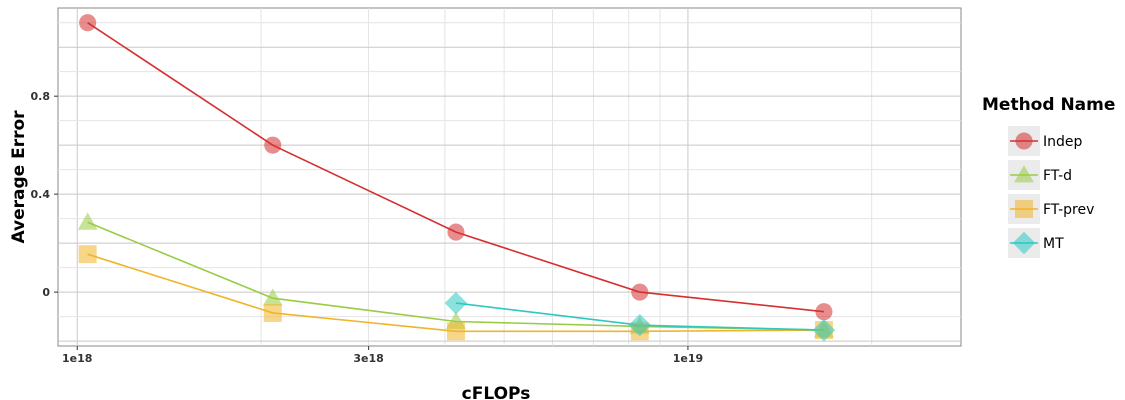  I want to click on x-tick-label: 1e18, so click(77, 358).